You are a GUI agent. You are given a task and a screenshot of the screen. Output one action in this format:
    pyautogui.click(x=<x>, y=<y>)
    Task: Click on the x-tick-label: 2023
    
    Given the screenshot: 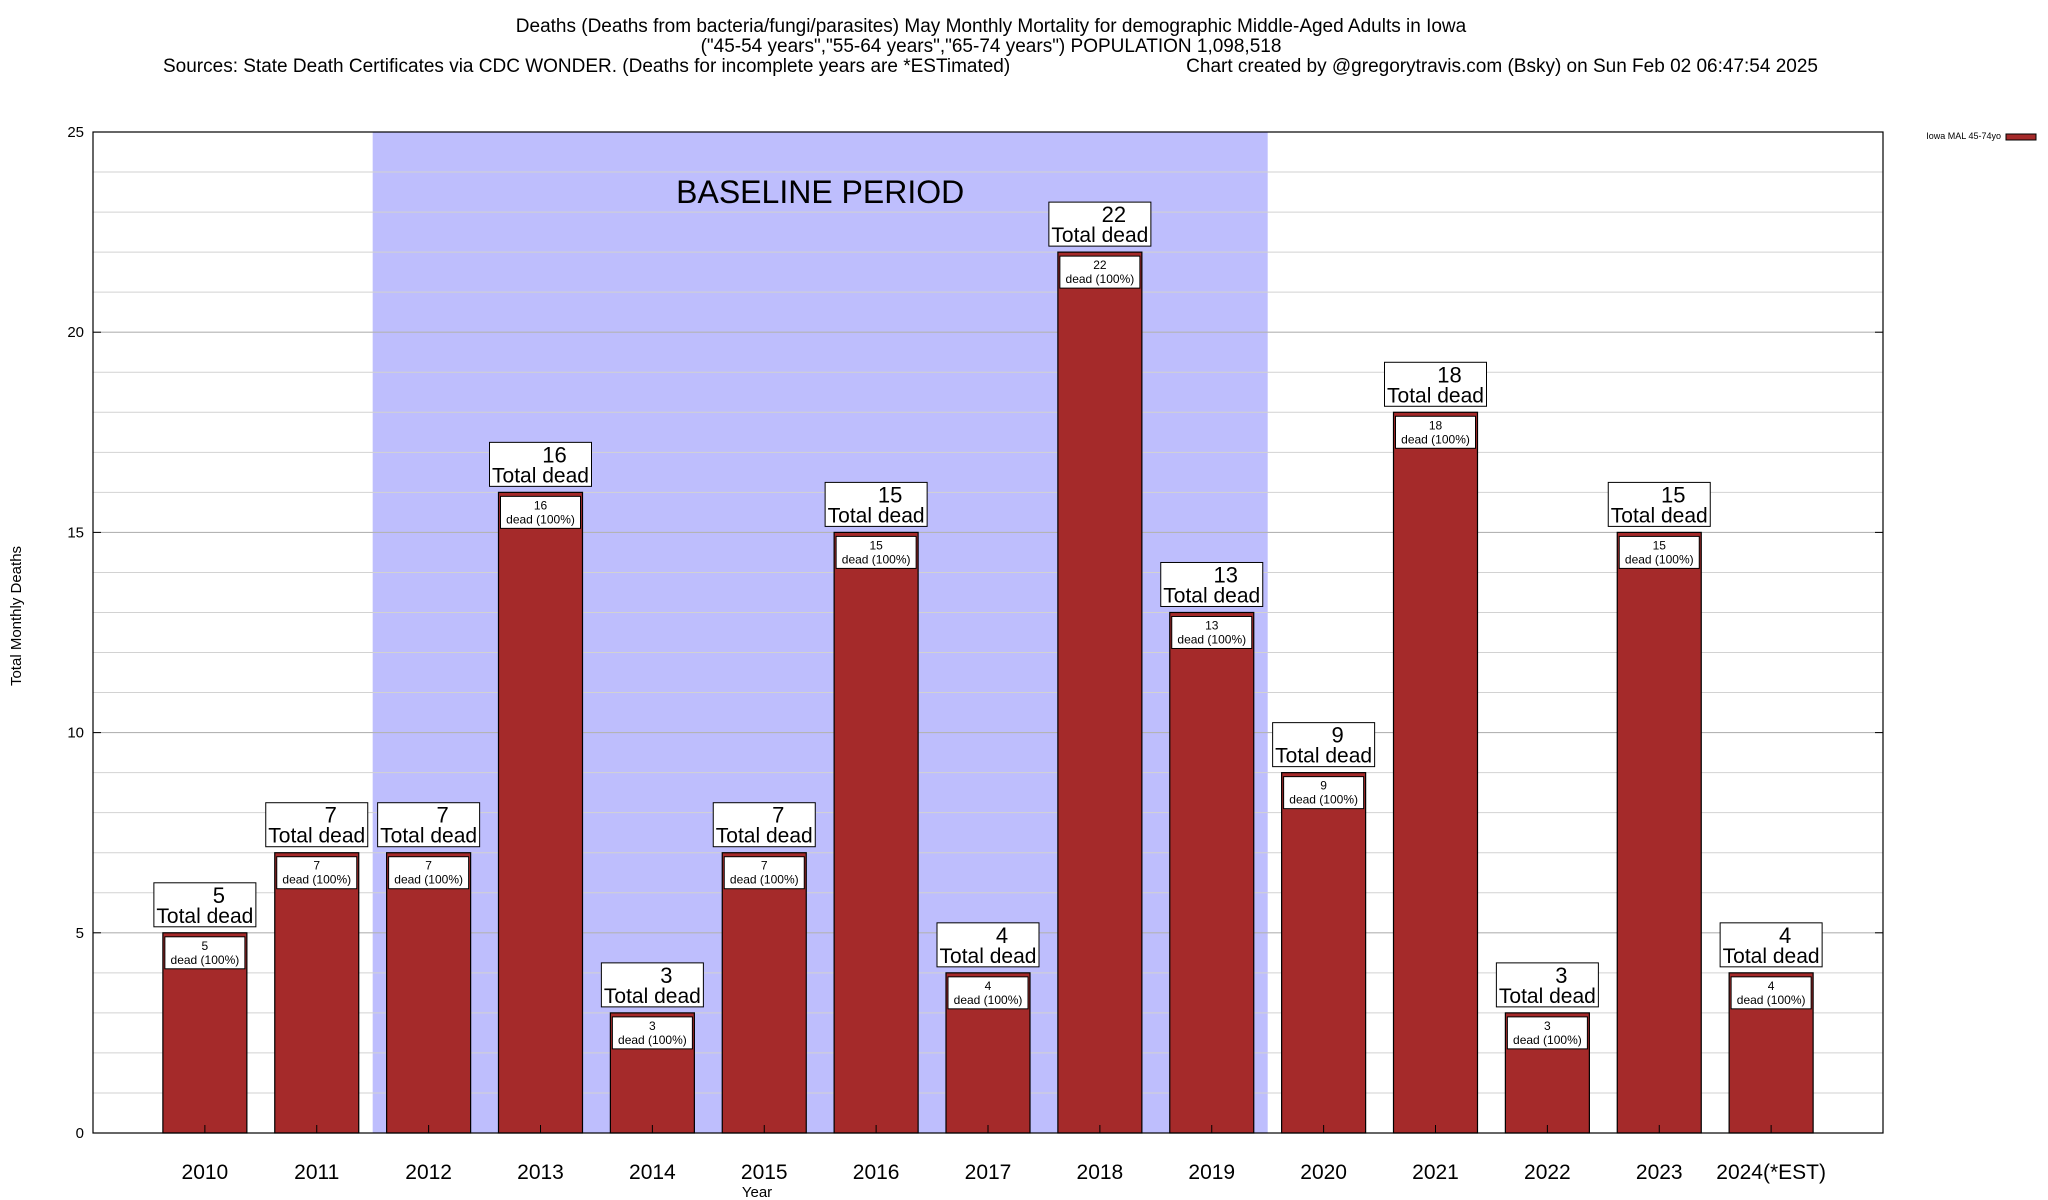 What is the action you would take?
    pyautogui.click(x=1659, y=1172)
    